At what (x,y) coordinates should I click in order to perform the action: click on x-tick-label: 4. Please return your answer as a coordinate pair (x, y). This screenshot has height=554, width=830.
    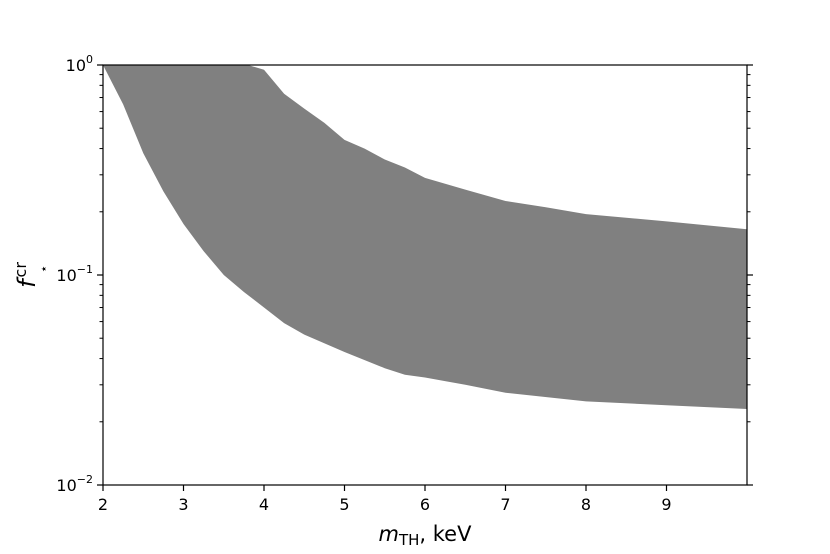
    Looking at the image, I should click on (264, 504).